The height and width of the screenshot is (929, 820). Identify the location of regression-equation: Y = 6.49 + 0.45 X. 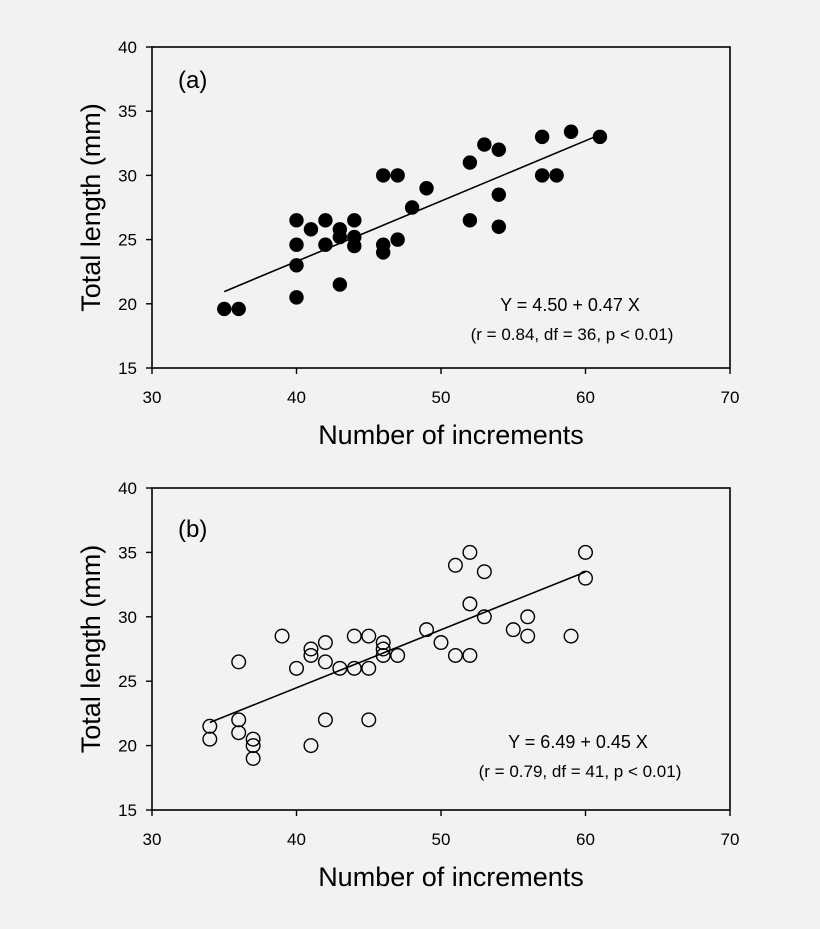
(578, 742).